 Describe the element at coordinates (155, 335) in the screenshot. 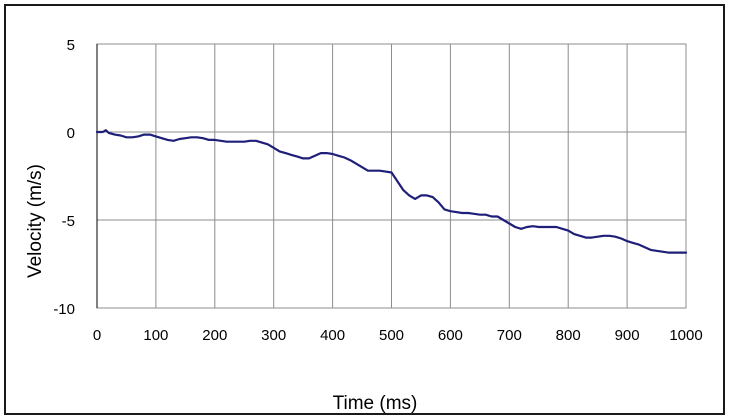

I see `x-tick-label: 100` at that location.